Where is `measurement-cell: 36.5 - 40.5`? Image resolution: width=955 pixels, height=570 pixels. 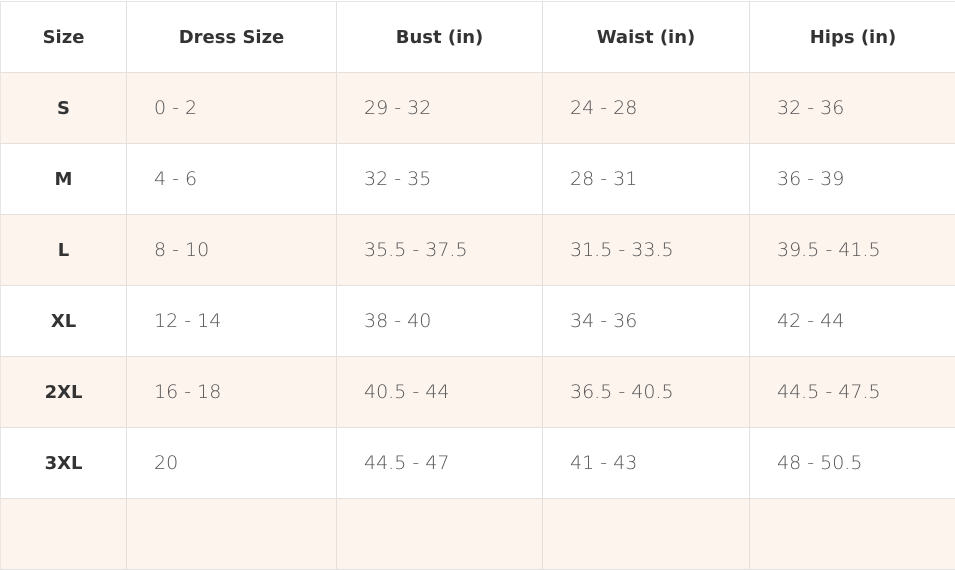
measurement-cell: 36.5 - 40.5 is located at coordinates (646, 392).